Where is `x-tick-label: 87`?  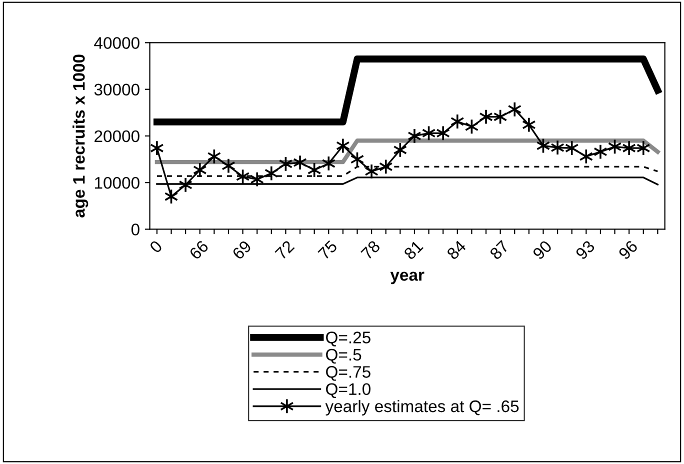 x-tick-label: 87 is located at coordinates (499, 250).